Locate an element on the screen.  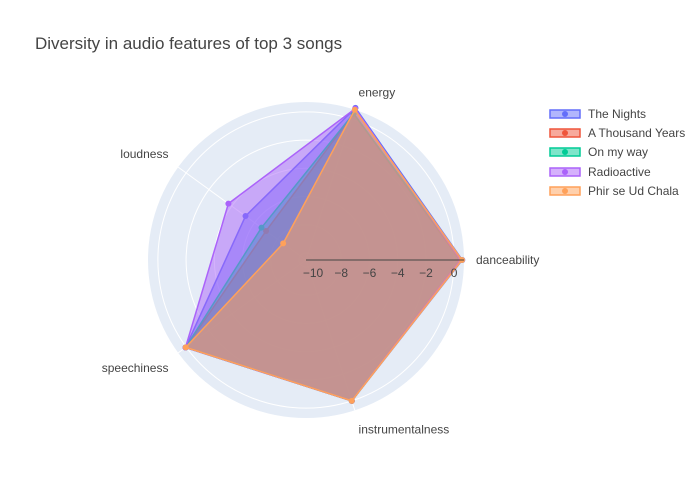
axis-label-instrumentalness: instrumentalness is located at coordinates (404, 430).